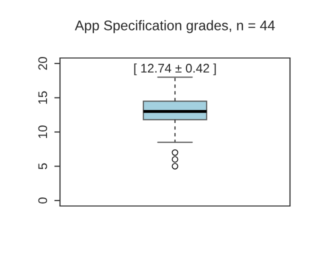 This screenshot has width=320, height=280. Describe the element at coordinates (43, 201) in the screenshot. I see `y-tick-label: 0` at that location.